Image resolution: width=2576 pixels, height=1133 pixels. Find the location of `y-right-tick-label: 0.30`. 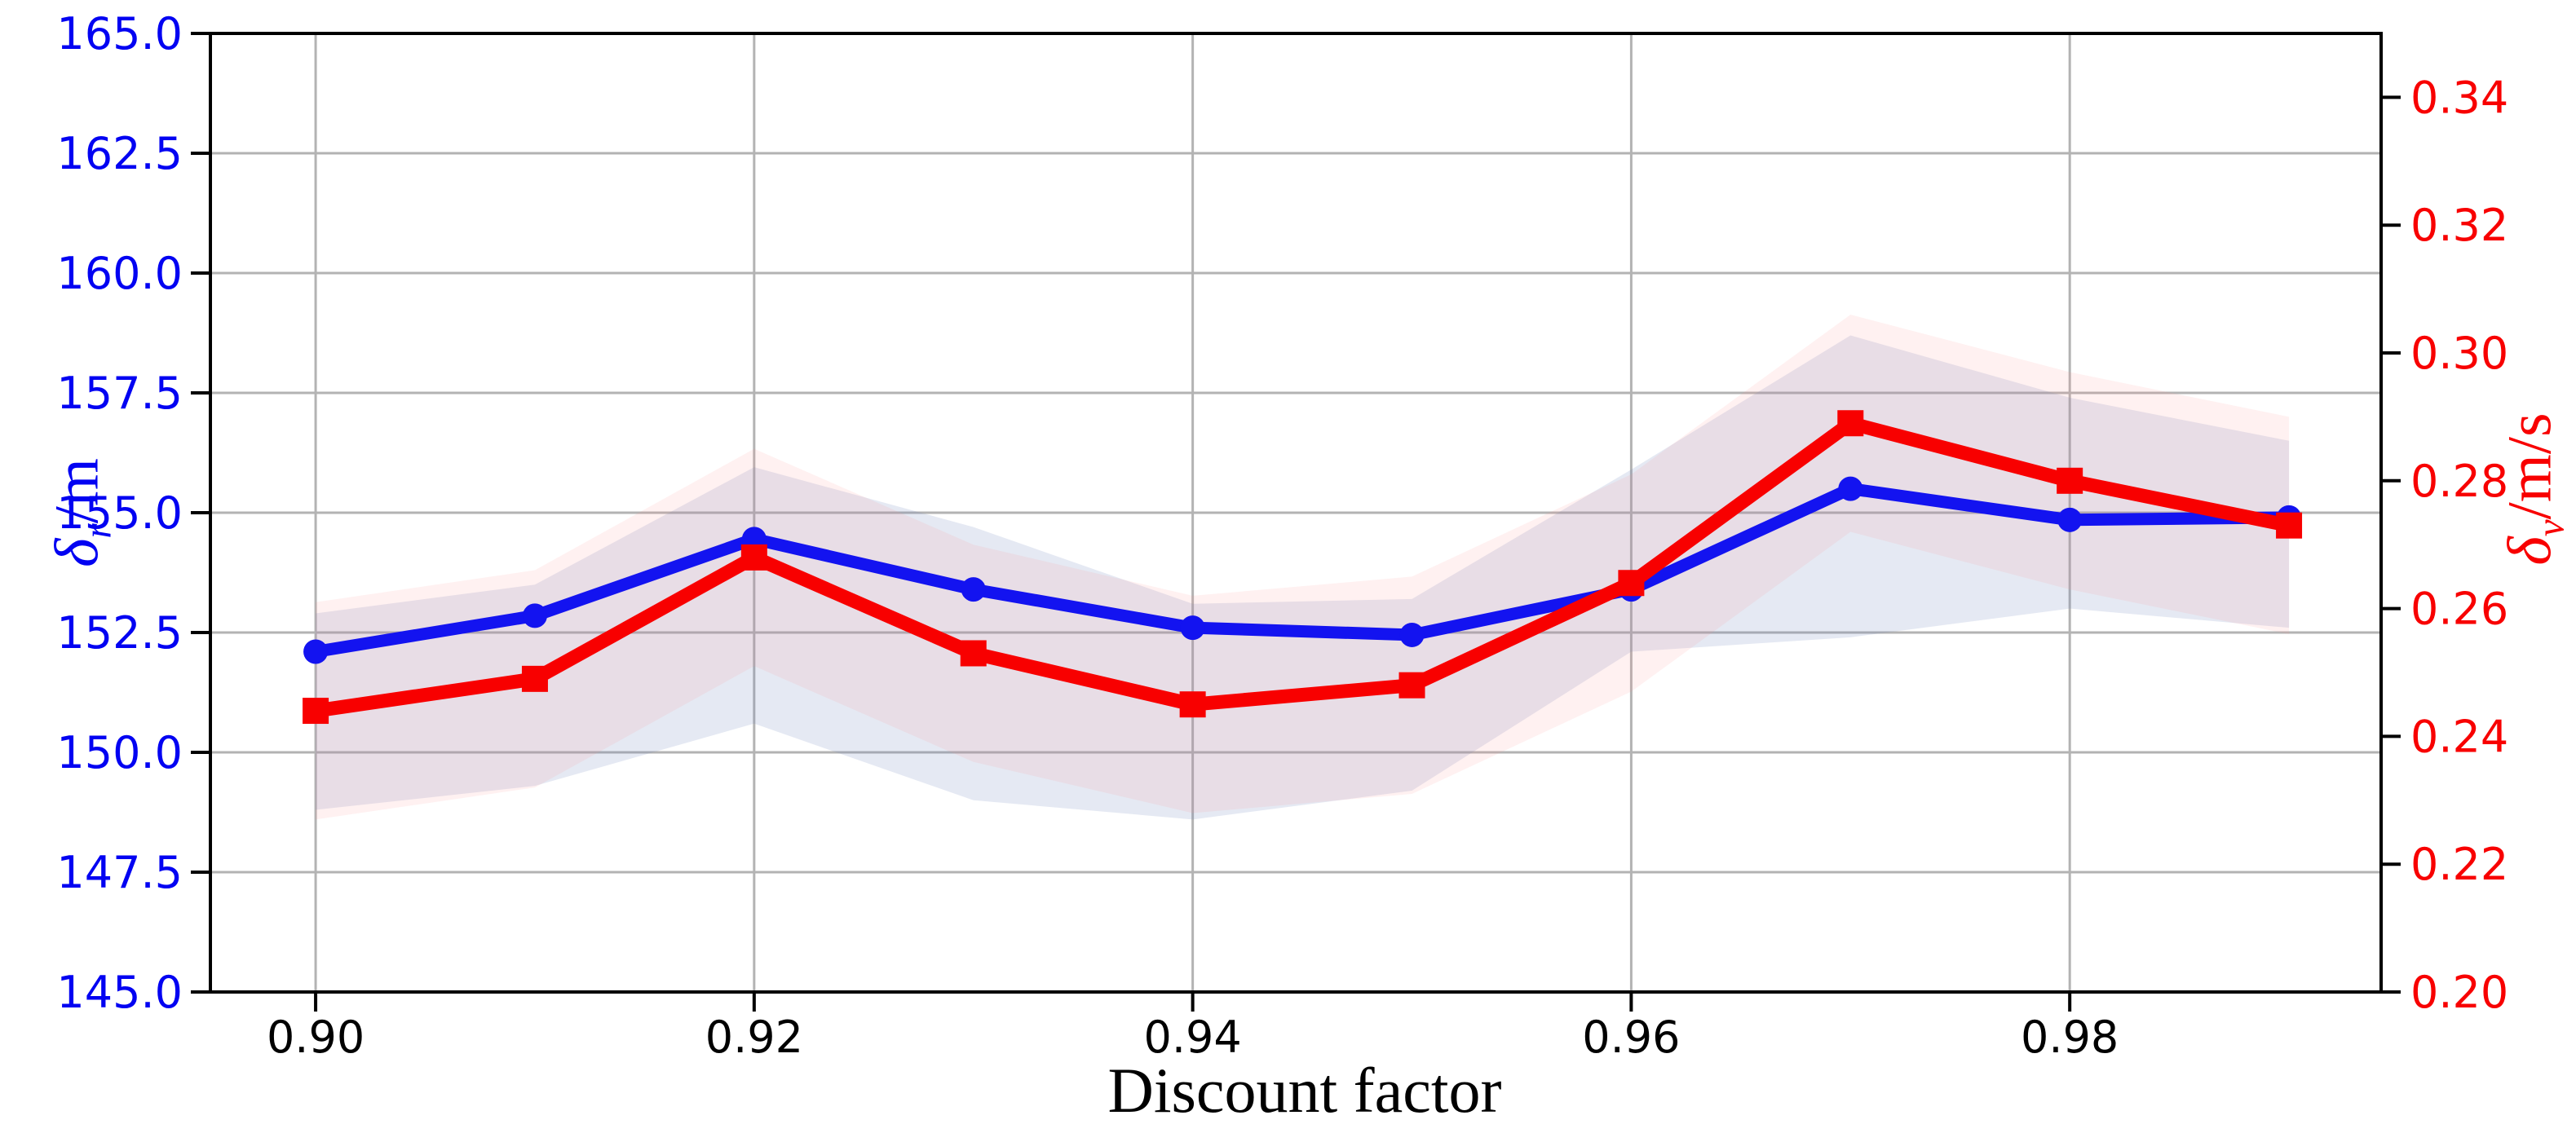

y-right-tick-label: 0.30 is located at coordinates (2459, 353).